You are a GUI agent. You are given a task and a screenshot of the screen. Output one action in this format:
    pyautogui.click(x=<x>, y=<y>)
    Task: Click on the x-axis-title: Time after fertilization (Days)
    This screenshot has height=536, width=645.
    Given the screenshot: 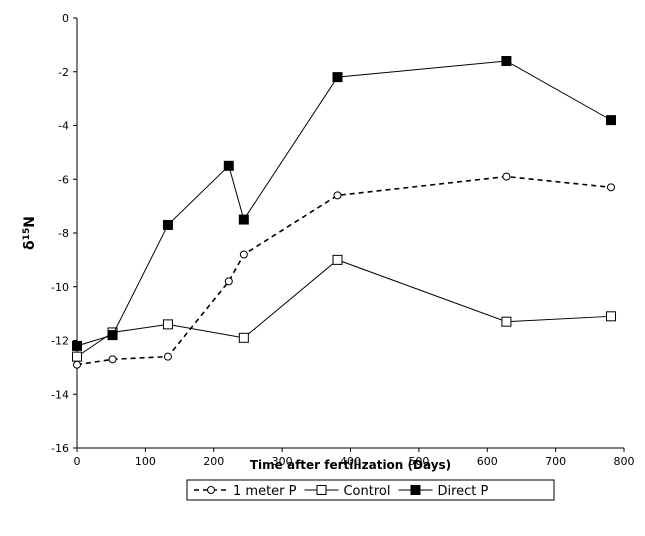 What is the action you would take?
    pyautogui.click(x=350, y=465)
    